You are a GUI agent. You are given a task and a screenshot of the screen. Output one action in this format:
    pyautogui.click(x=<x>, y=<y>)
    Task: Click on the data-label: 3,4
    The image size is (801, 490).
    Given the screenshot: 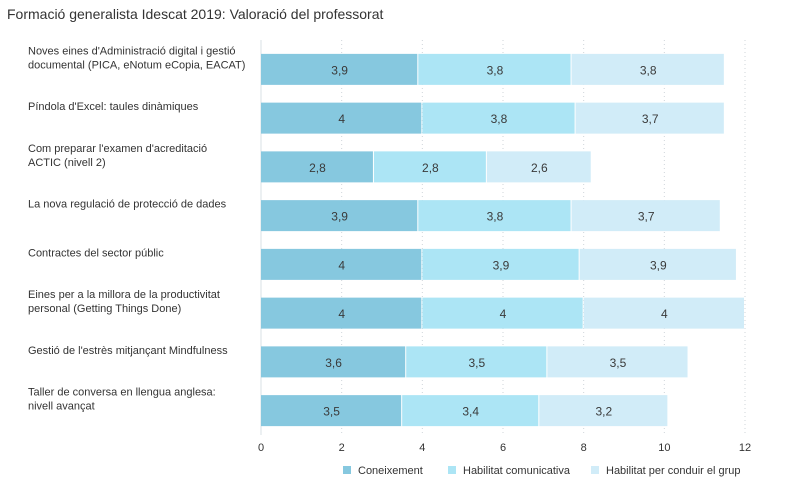 What is the action you would take?
    pyautogui.click(x=470, y=412)
    